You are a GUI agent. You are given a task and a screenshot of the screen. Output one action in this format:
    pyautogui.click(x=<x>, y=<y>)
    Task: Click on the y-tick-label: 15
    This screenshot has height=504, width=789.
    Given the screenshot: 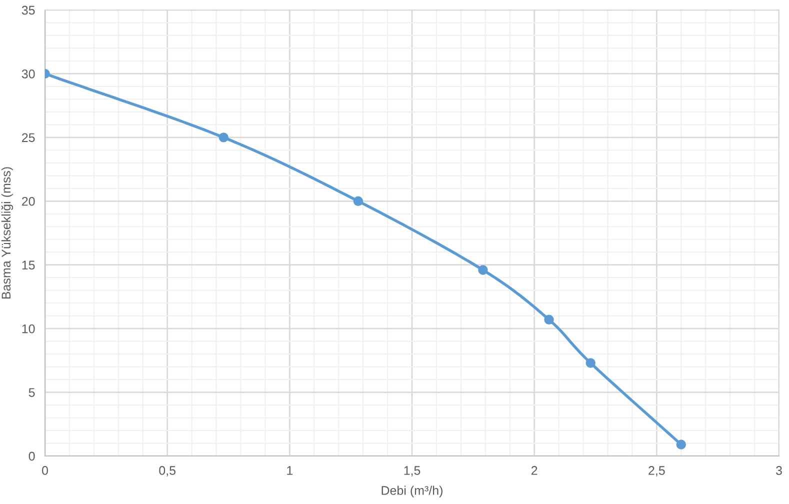 What is the action you would take?
    pyautogui.click(x=28, y=265)
    